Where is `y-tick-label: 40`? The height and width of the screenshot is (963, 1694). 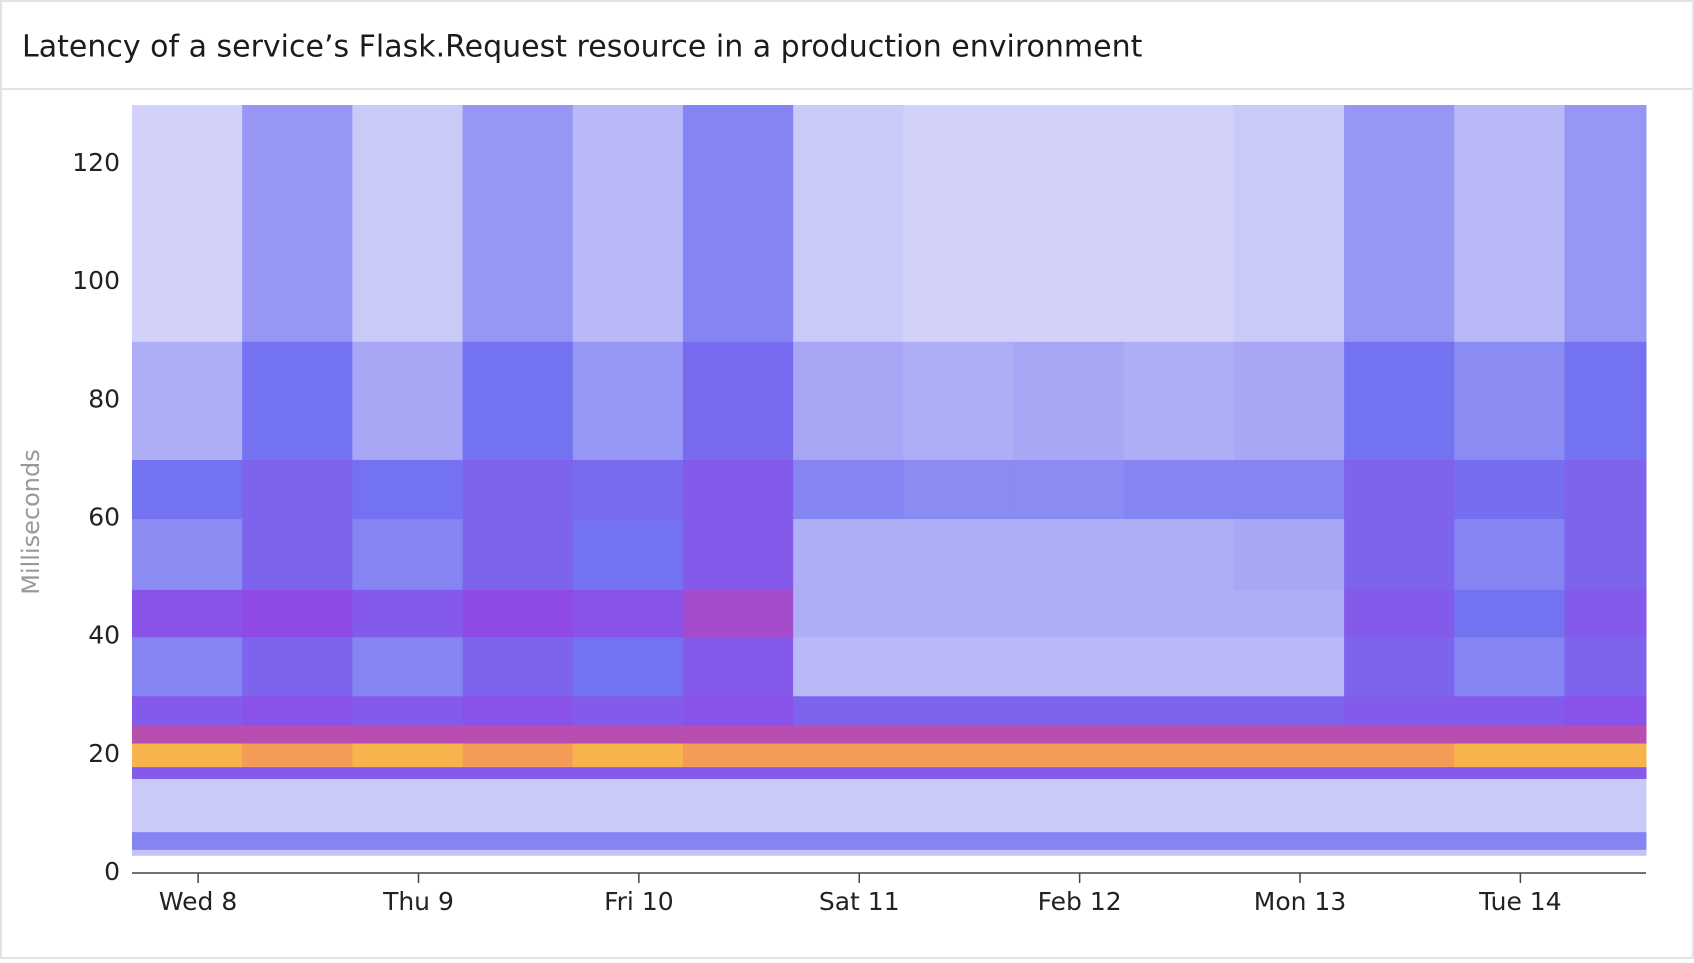 y-tick-label: 40 is located at coordinates (104, 635).